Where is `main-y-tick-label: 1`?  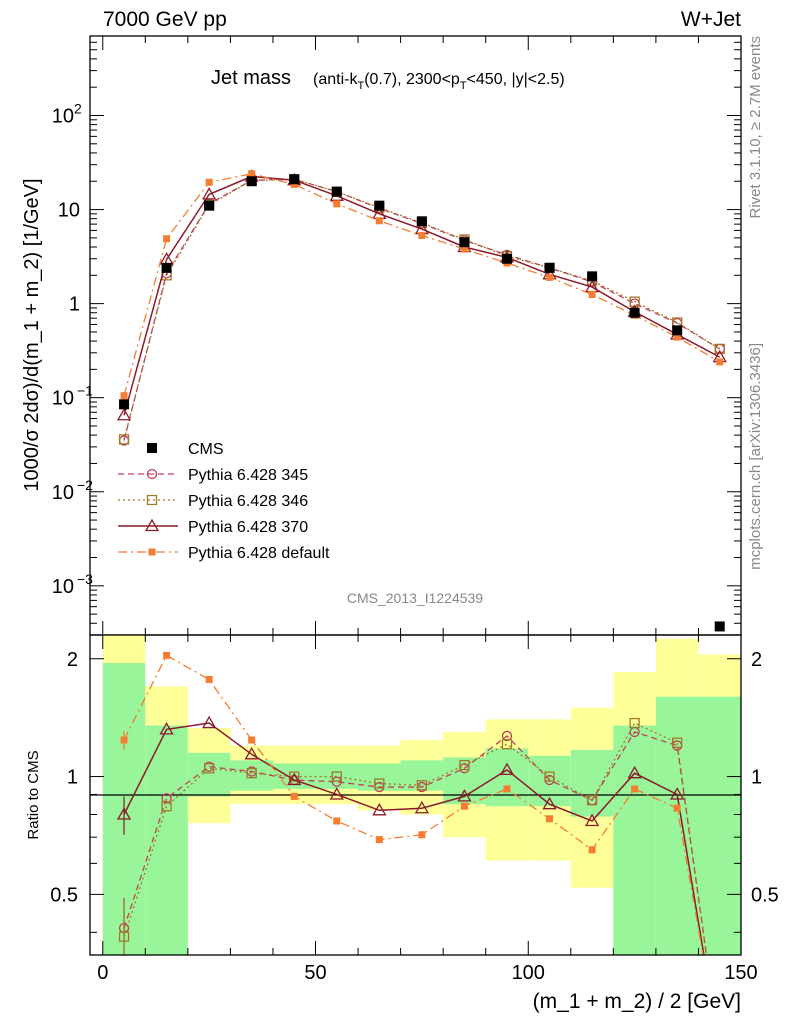 main-y-tick-label: 1 is located at coordinates (74, 305).